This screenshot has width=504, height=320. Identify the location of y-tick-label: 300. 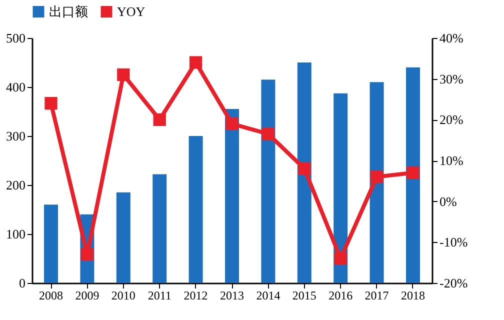
(16, 136).